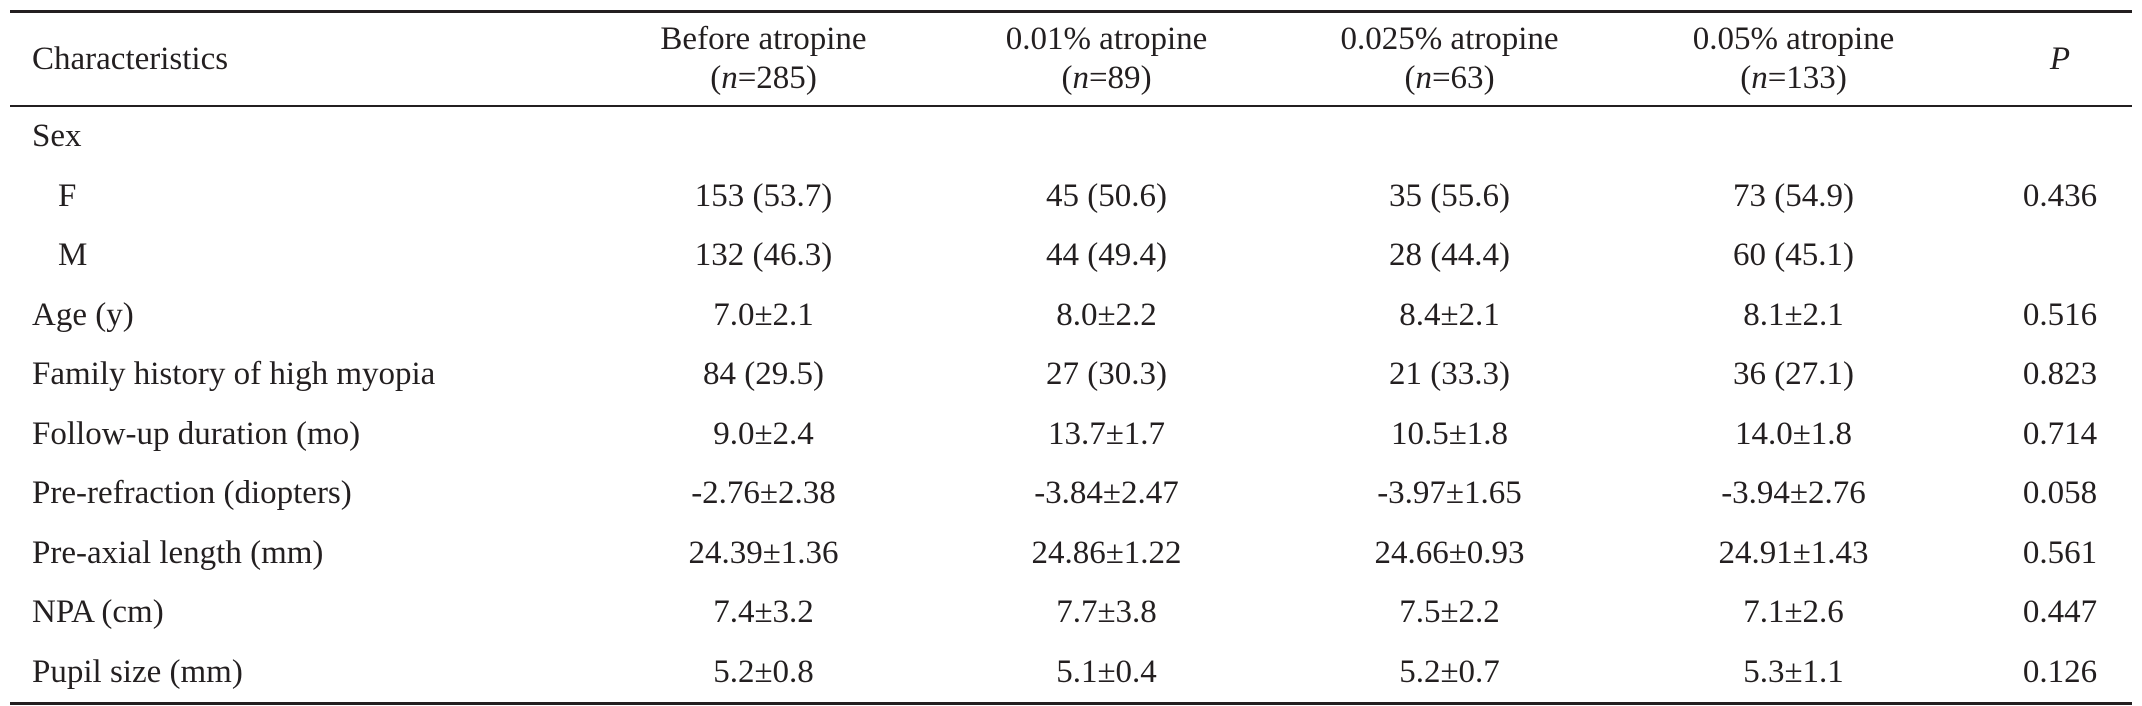  Describe the element at coordinates (1106, 39) in the screenshot. I see `header-label: 0.01% atropine` at that location.